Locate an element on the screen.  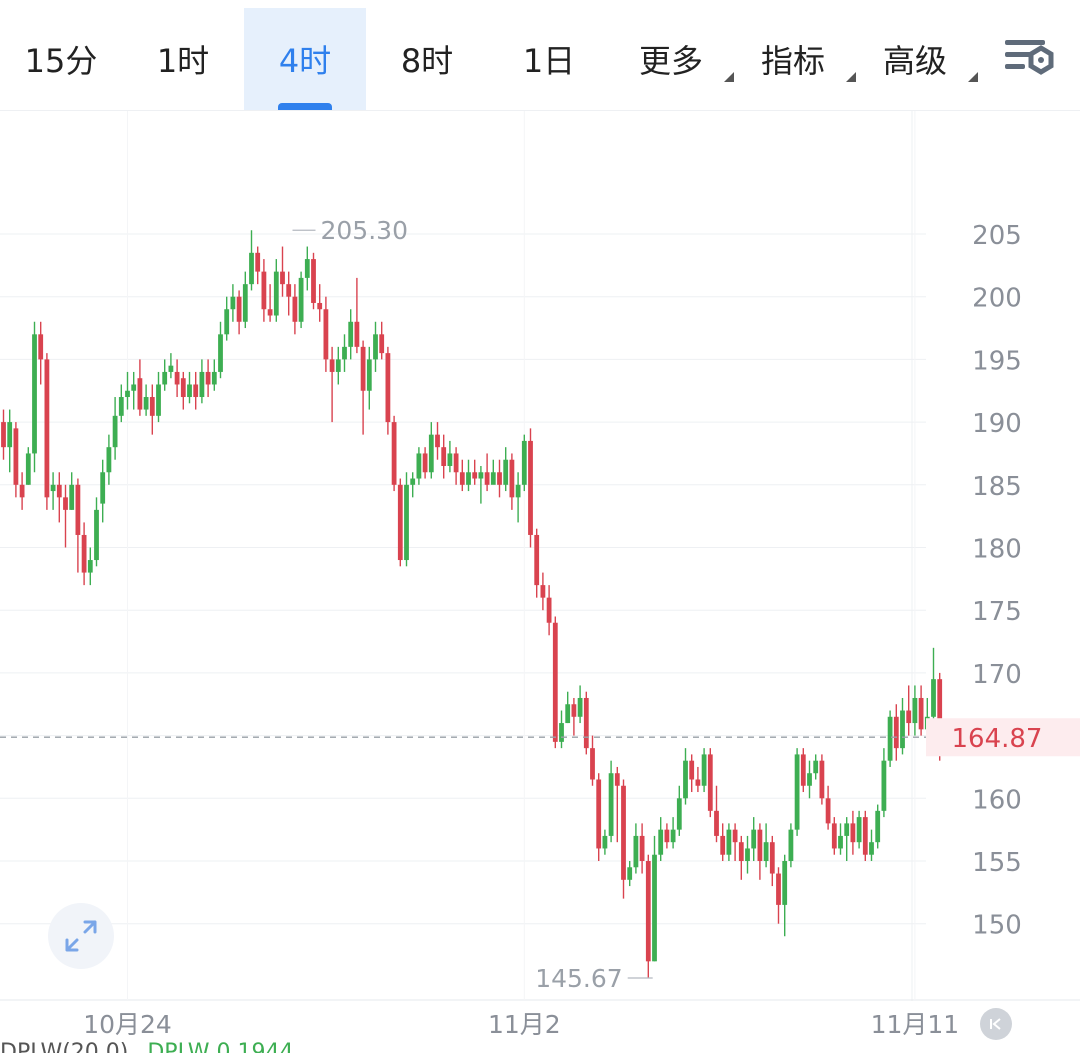
expand-arrows-icon is located at coordinates (81, 936).